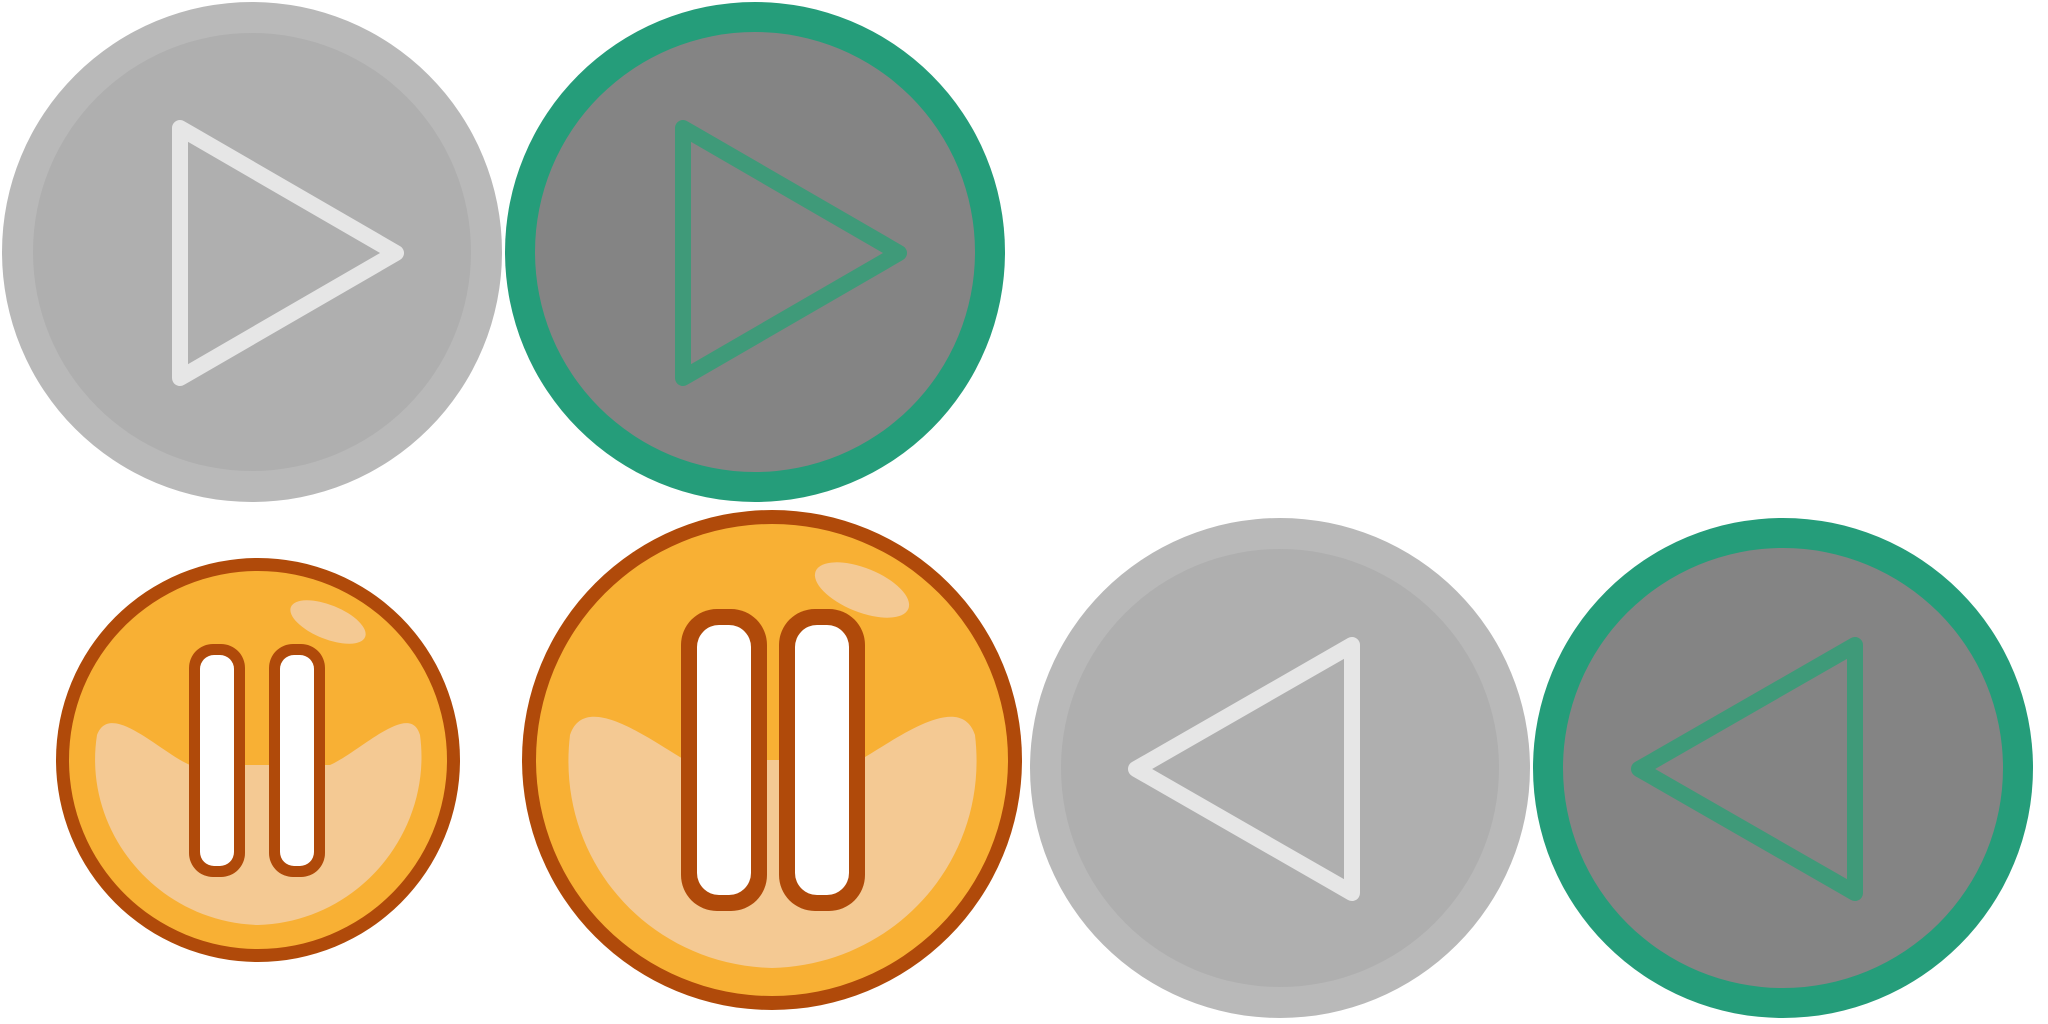 The height and width of the screenshot is (1024, 2048). I want to click on pause-button-small, so click(258, 760).